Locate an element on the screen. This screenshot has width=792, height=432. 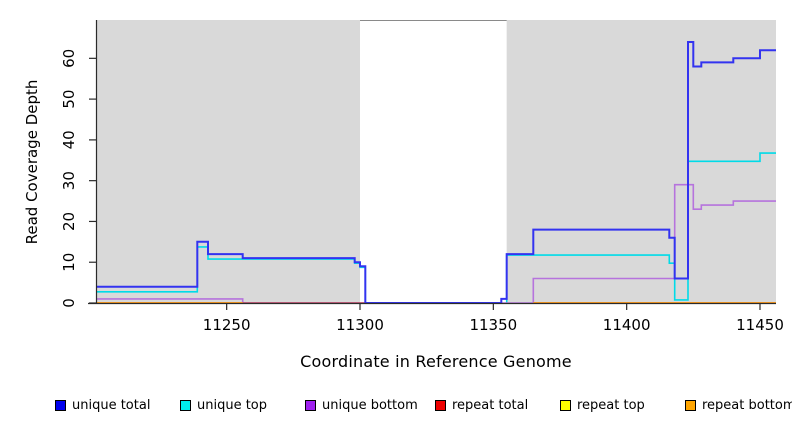
y-axis-title: Read Coverage Depth is located at coordinates (32, 162).